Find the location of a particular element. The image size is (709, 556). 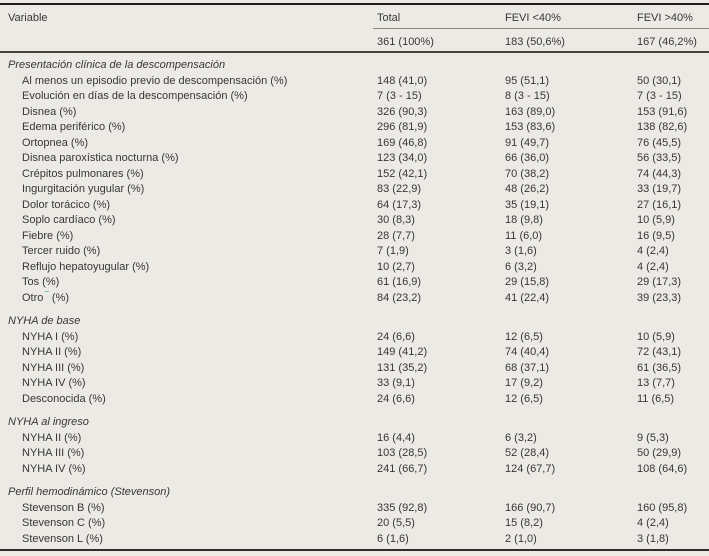

value-fevi-gt40: 9 (5,3) is located at coordinates (653, 437).